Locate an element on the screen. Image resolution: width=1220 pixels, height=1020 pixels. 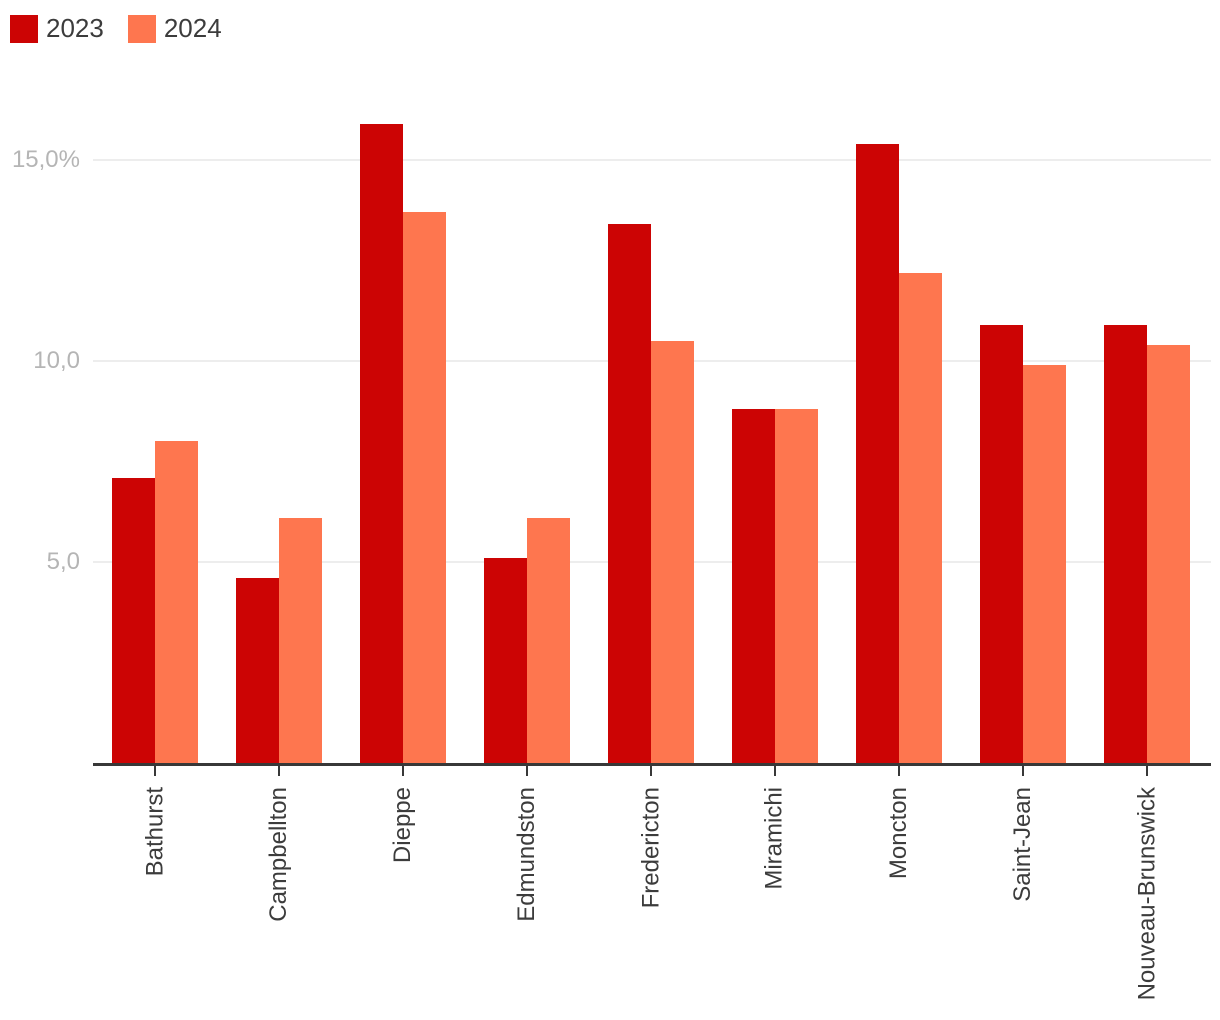
x-axis-tick-moncton is located at coordinates (899, 771).